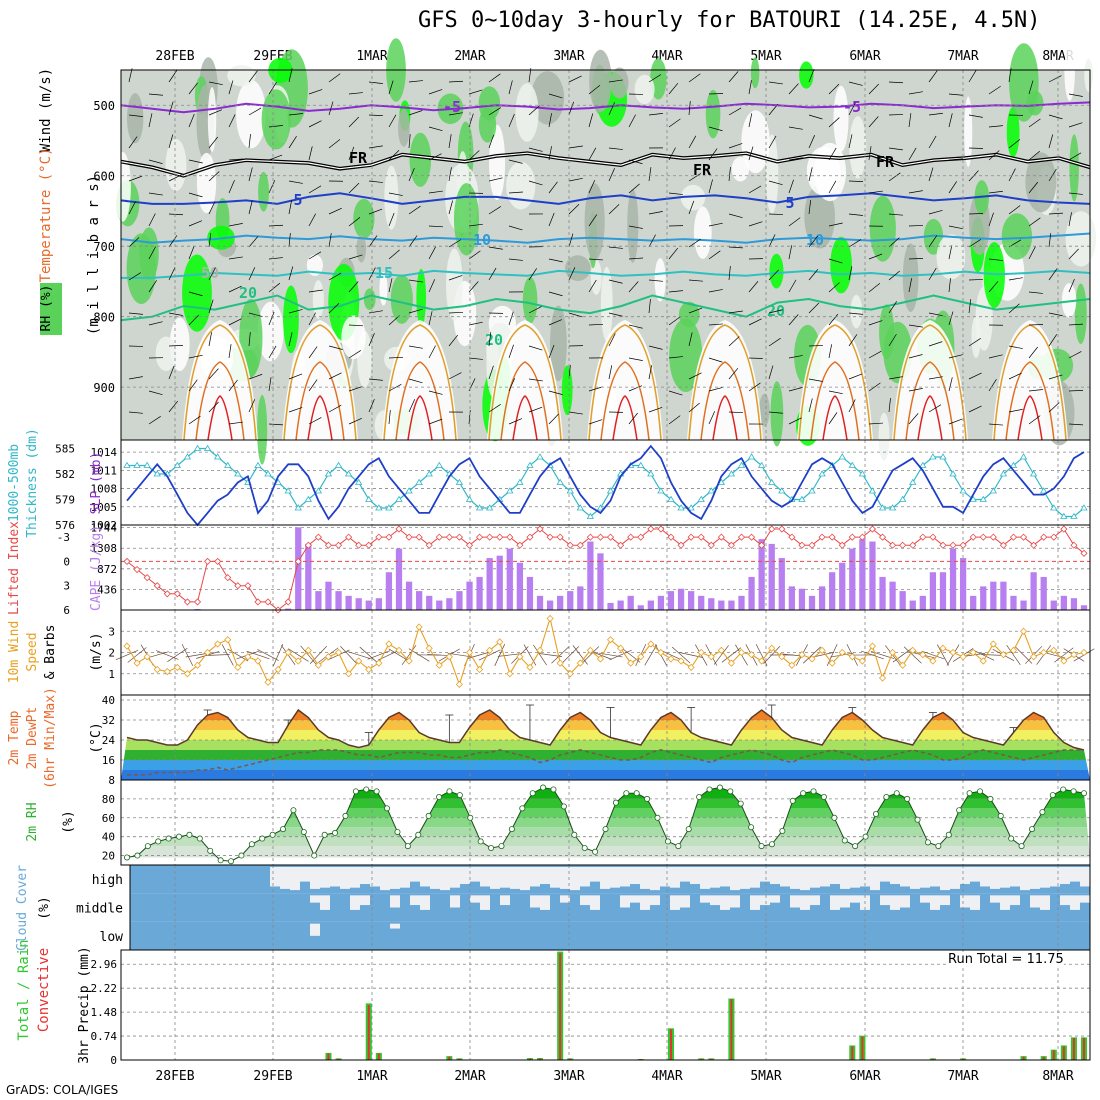  What do you see at coordinates (308, 655) in the screenshot?
I see `surface-wind-barb` at bounding box center [308, 655].